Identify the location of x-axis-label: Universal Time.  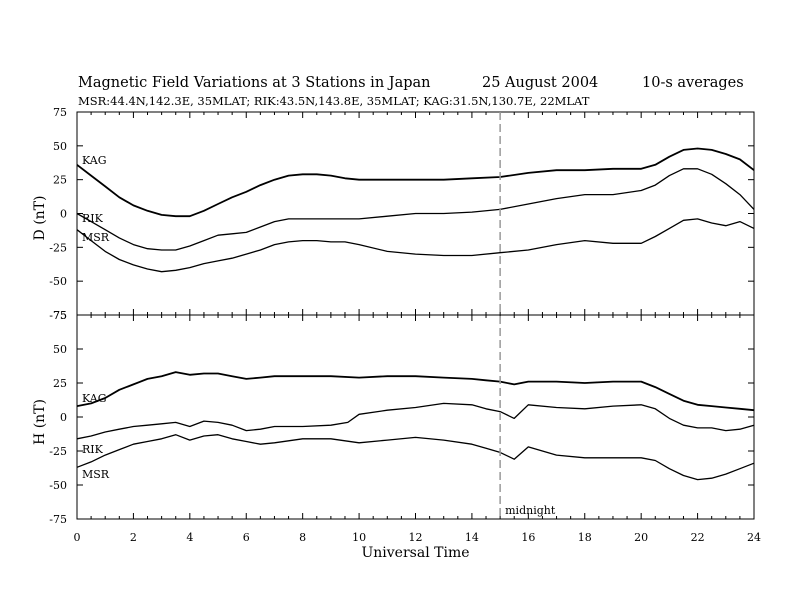
(415, 553).